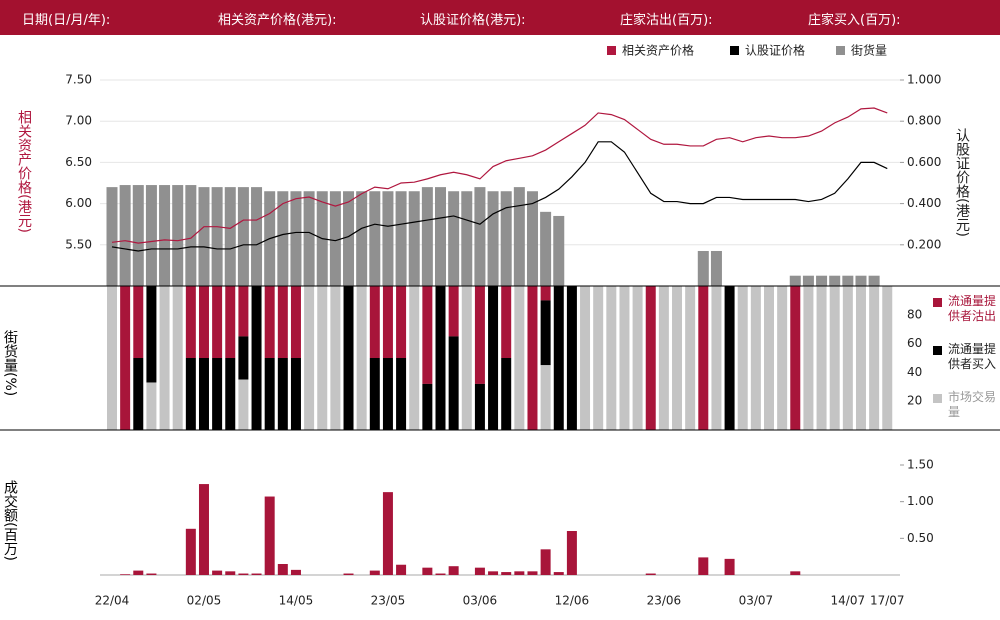 Image resolution: width=1000 pixels, height=620 pixels. What do you see at coordinates (664, 601) in the screenshot?
I see `x-tick-label: 23/06` at bounding box center [664, 601].